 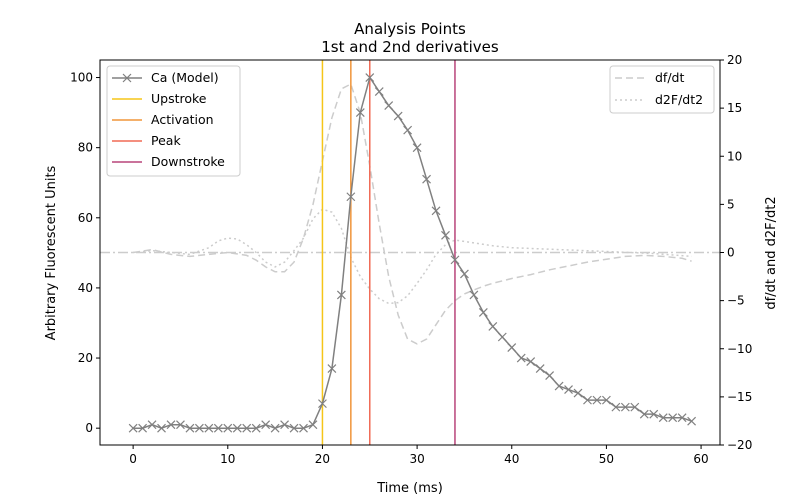 What do you see at coordinates (85, 358) in the screenshot?
I see `y-tick-label: 20` at bounding box center [85, 358].